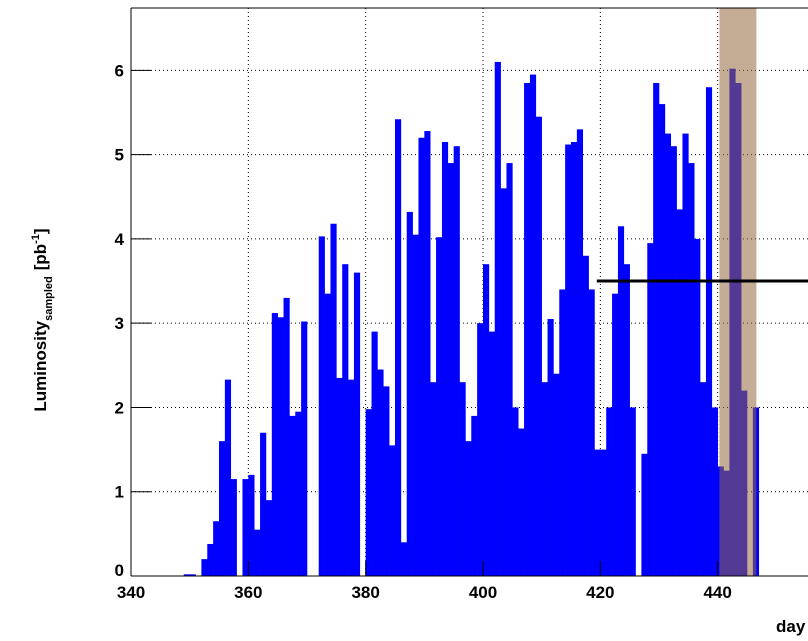  Describe the element at coordinates (131, 592) in the screenshot. I see `x-tick-label: 340` at that location.